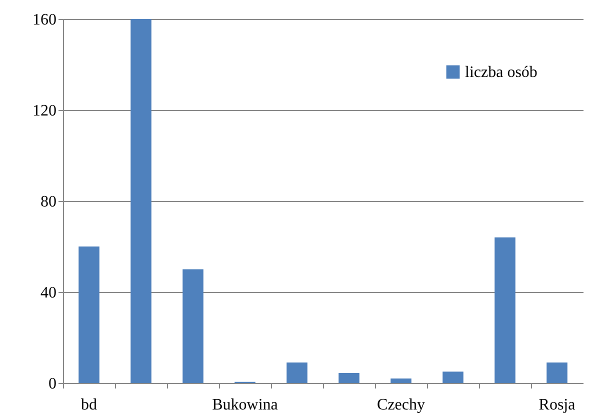 The width and height of the screenshot is (589, 420). I want to click on y-tick-label: 160, so click(44, 20).